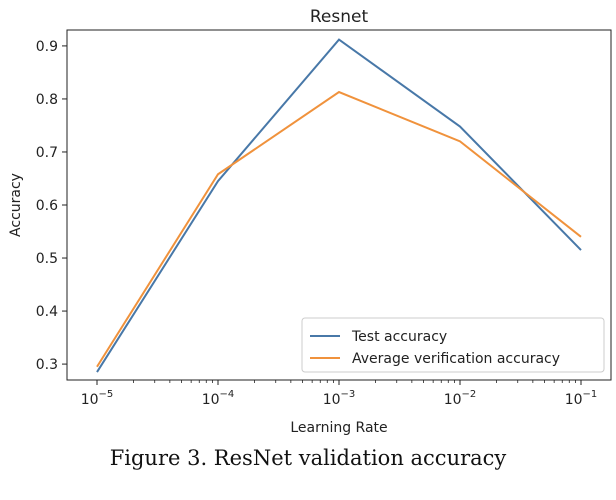  Describe the element at coordinates (47, 100) in the screenshot. I see `y-tick-label: 0.8` at that location.